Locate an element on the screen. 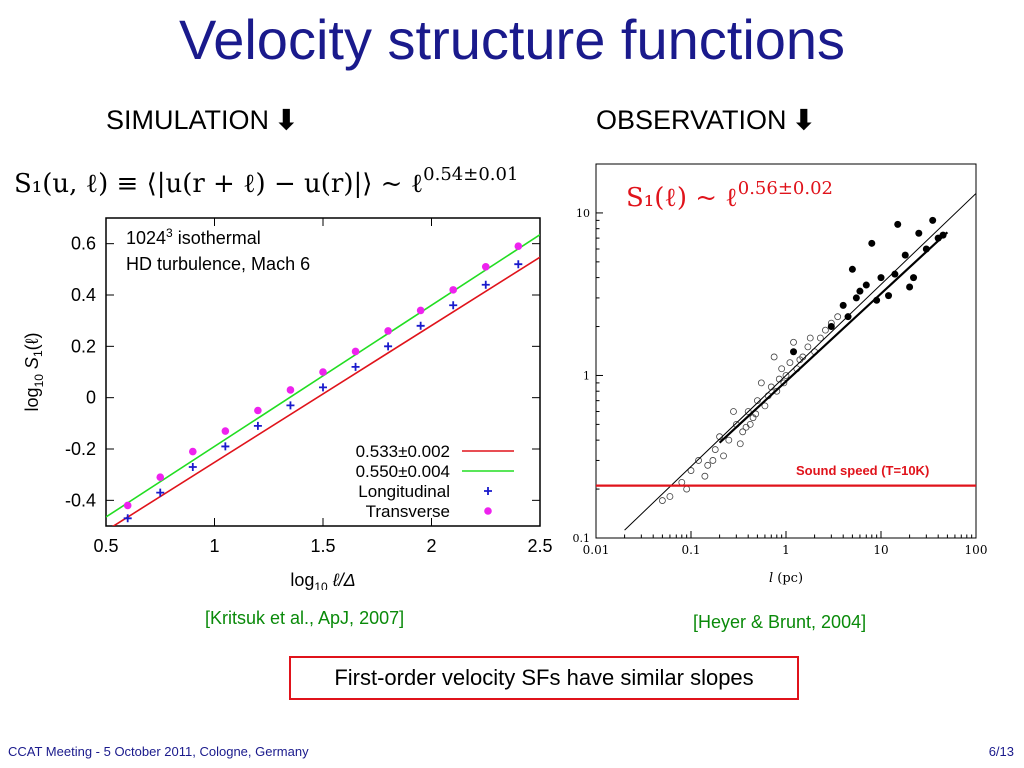  observation-formula: S₁(ℓ) ~ ℓ0.56±0.02 is located at coordinates (729, 195).